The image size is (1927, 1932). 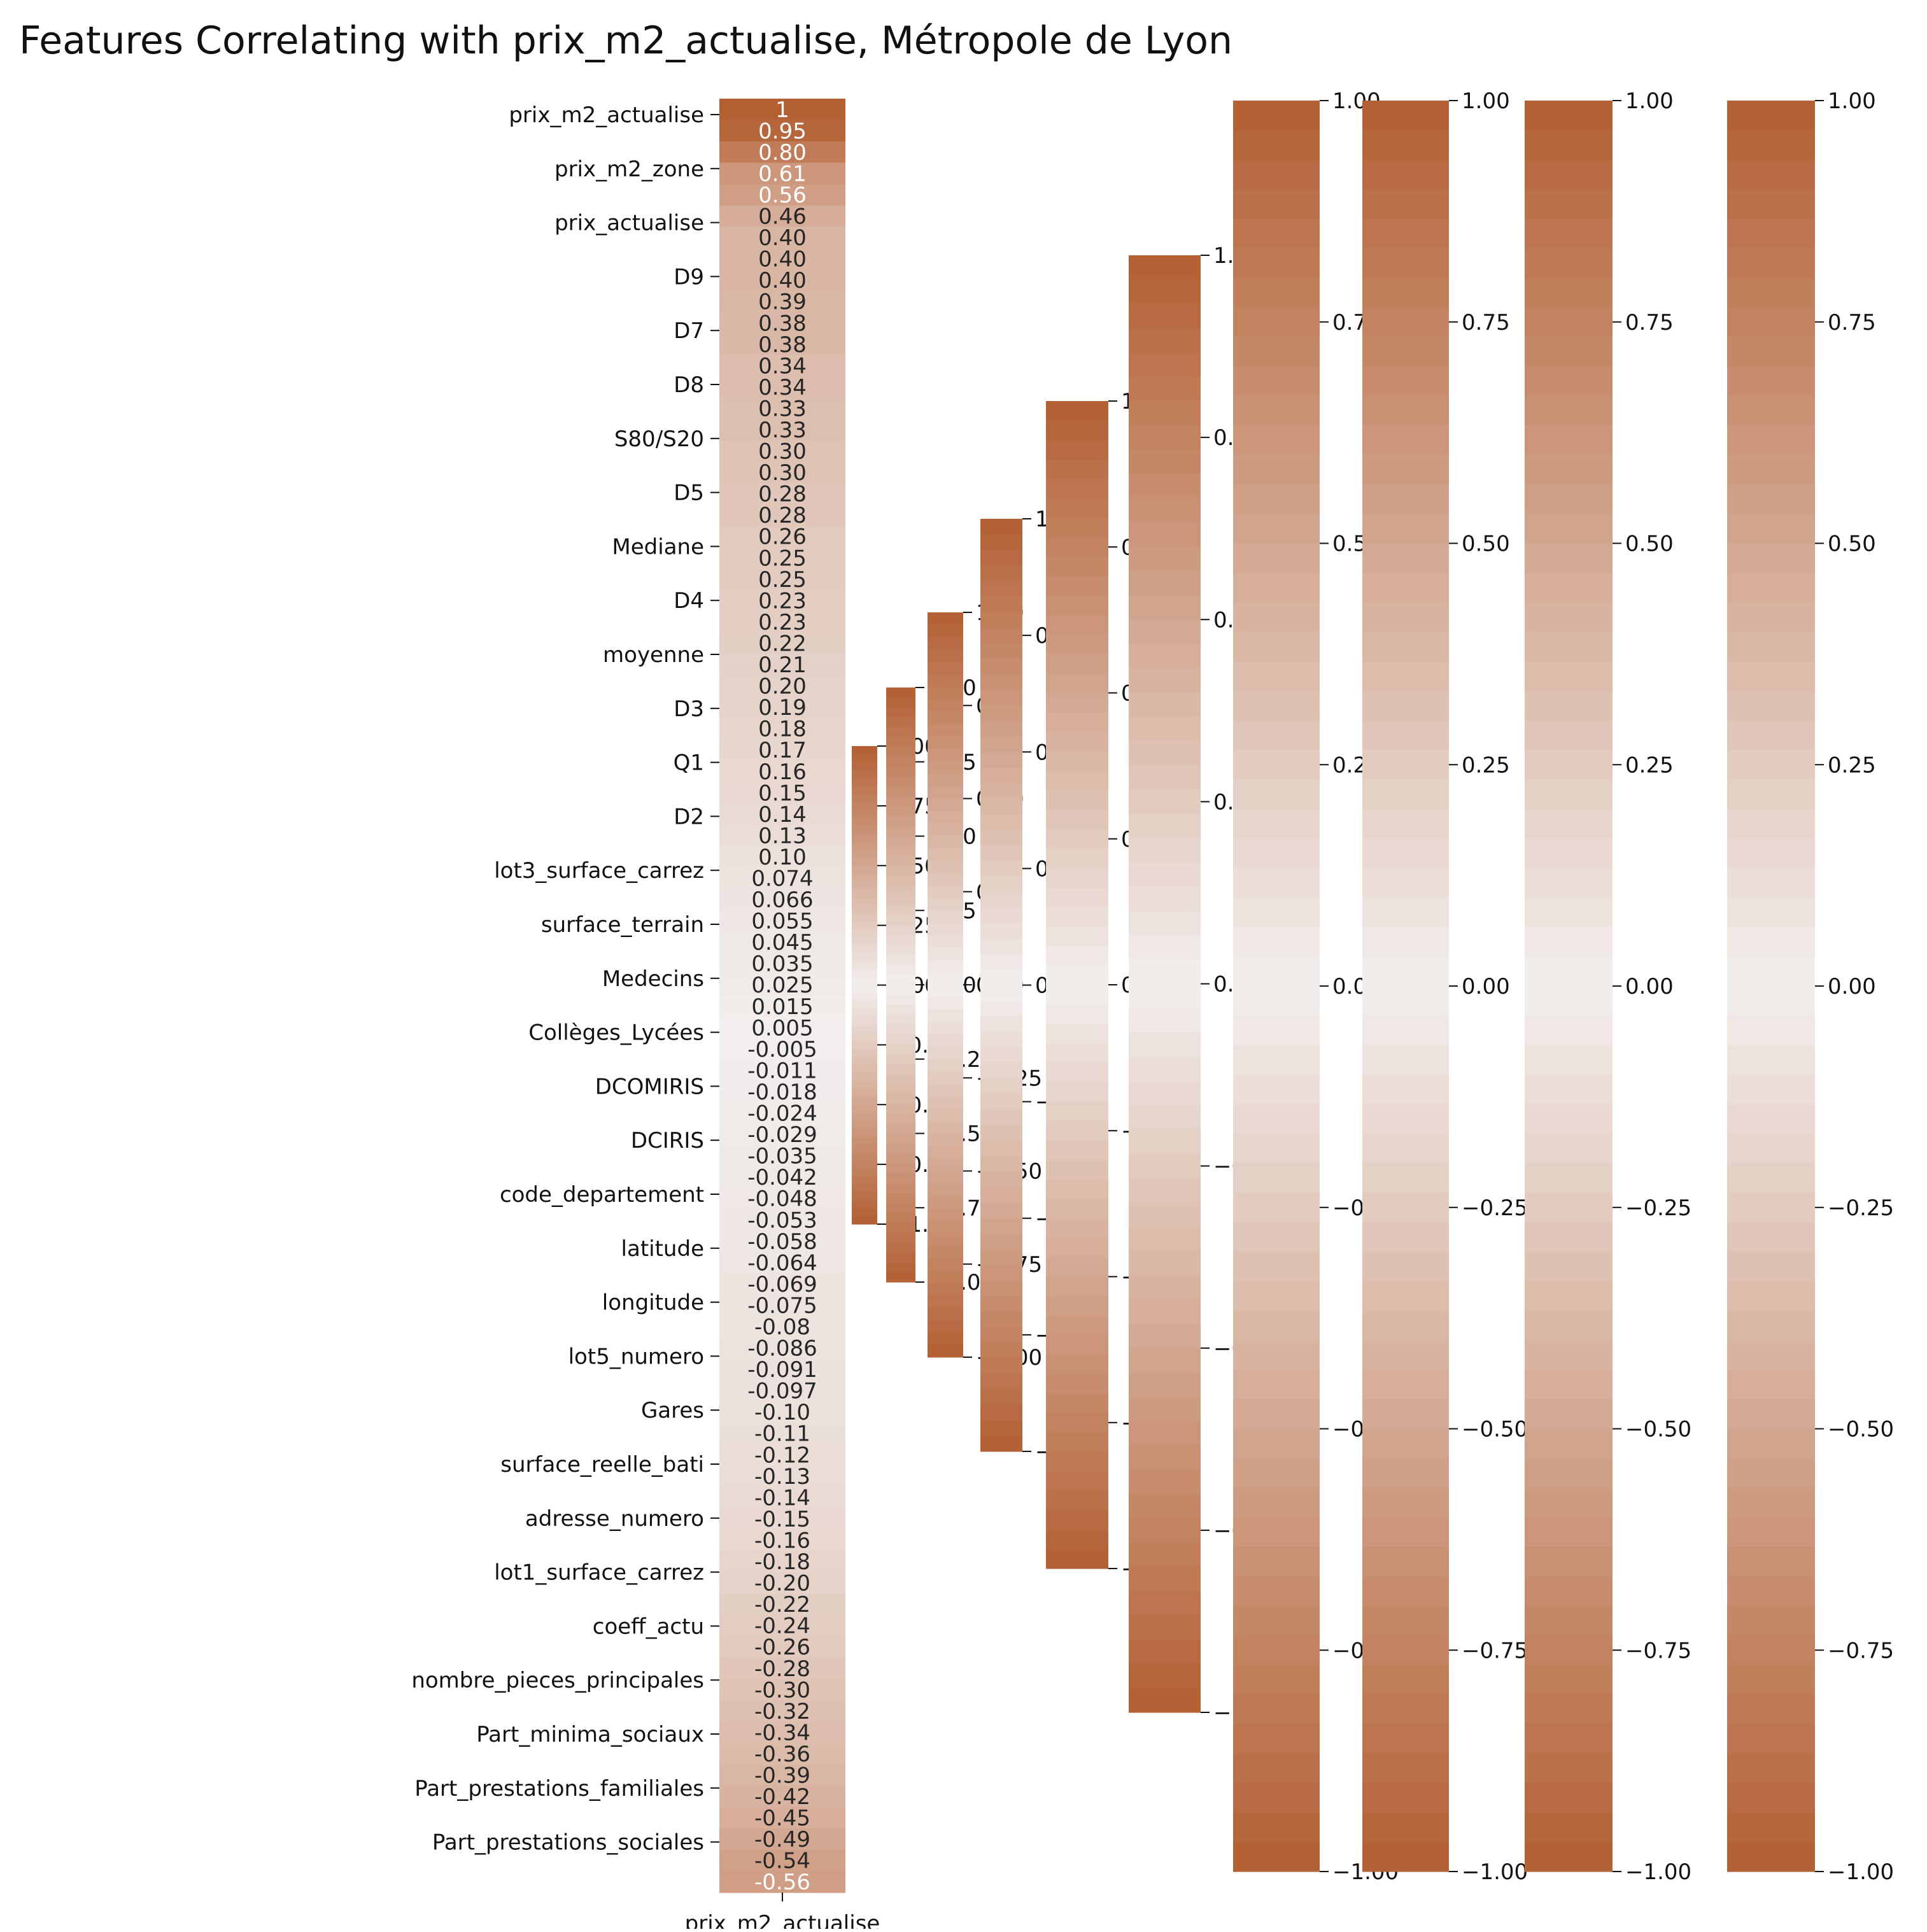 I want to click on cell-annotation: -0.075, so click(x=782, y=1305).